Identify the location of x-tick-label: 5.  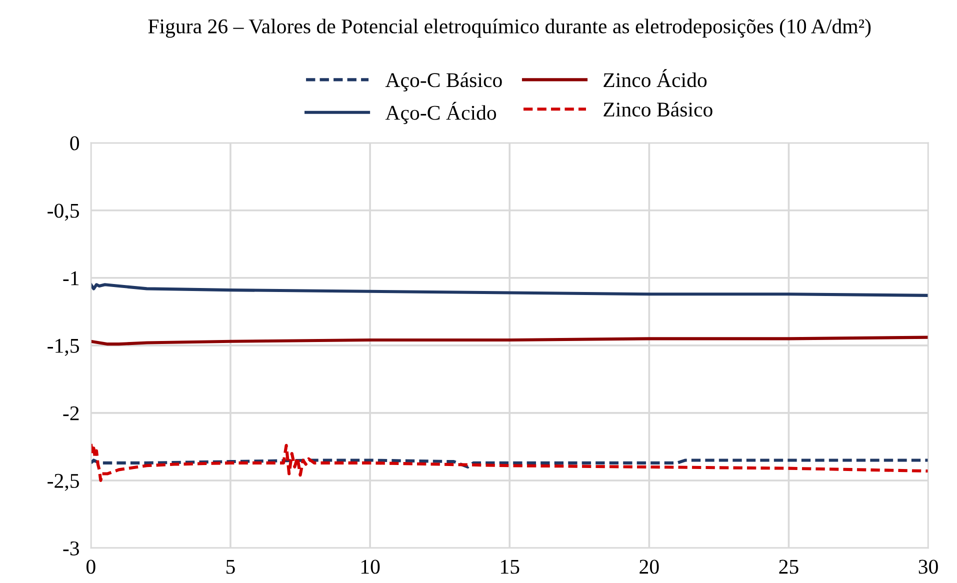
(230, 567).